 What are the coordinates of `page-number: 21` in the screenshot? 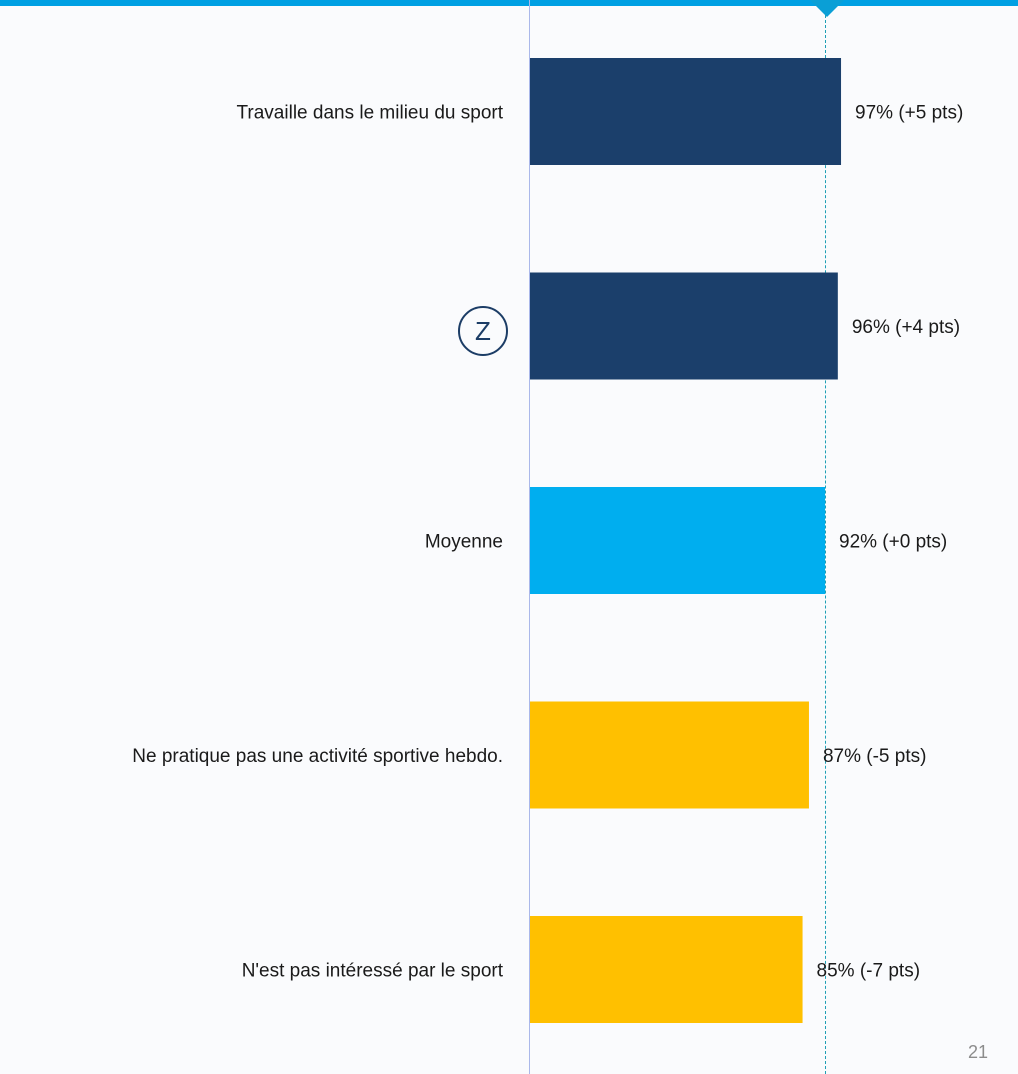 It's located at (977, 1052).